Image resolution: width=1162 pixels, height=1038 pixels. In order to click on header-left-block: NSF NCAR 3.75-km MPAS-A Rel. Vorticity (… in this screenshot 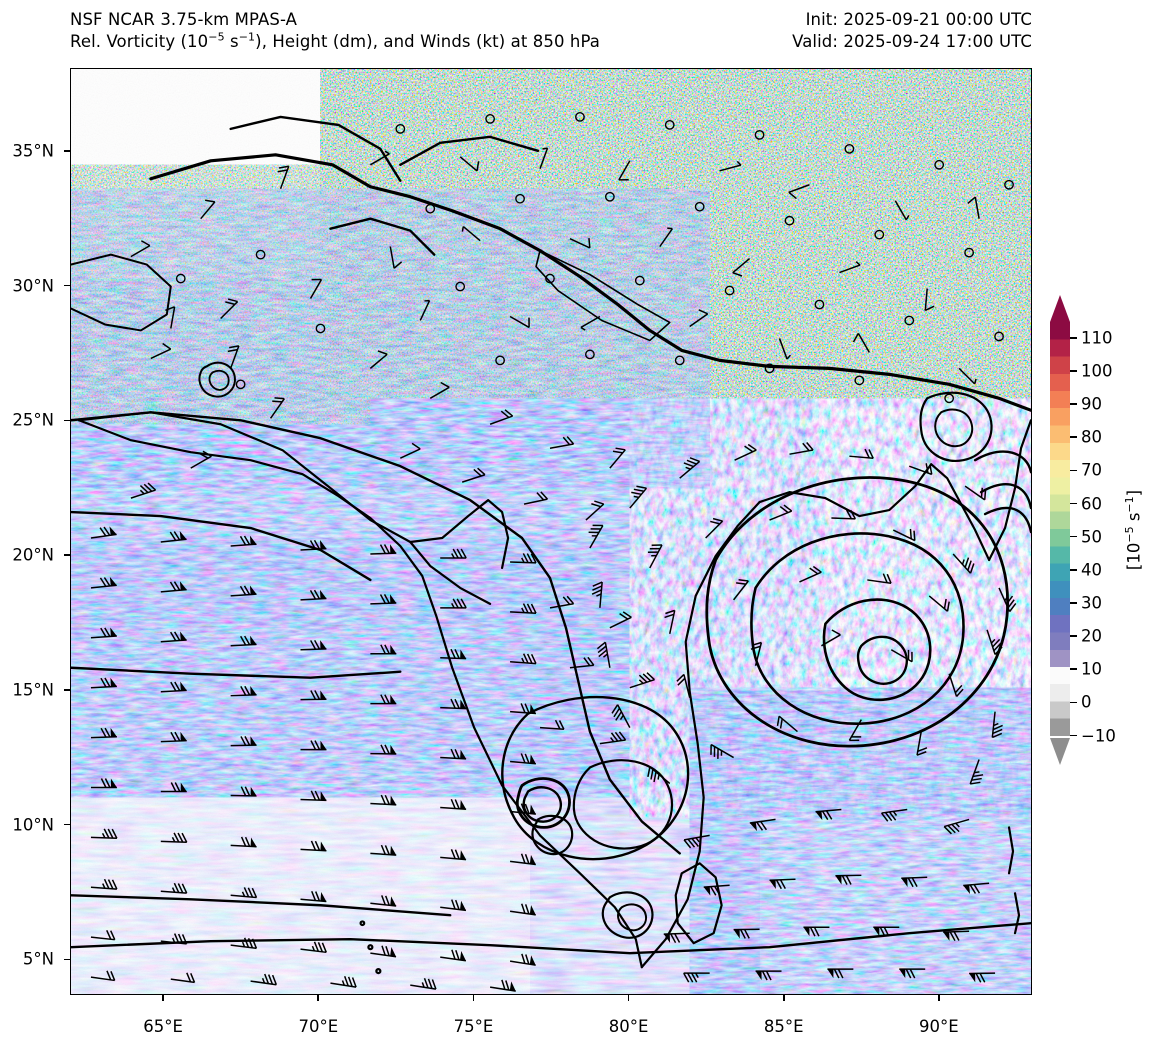, I will do `click(335, 31)`.